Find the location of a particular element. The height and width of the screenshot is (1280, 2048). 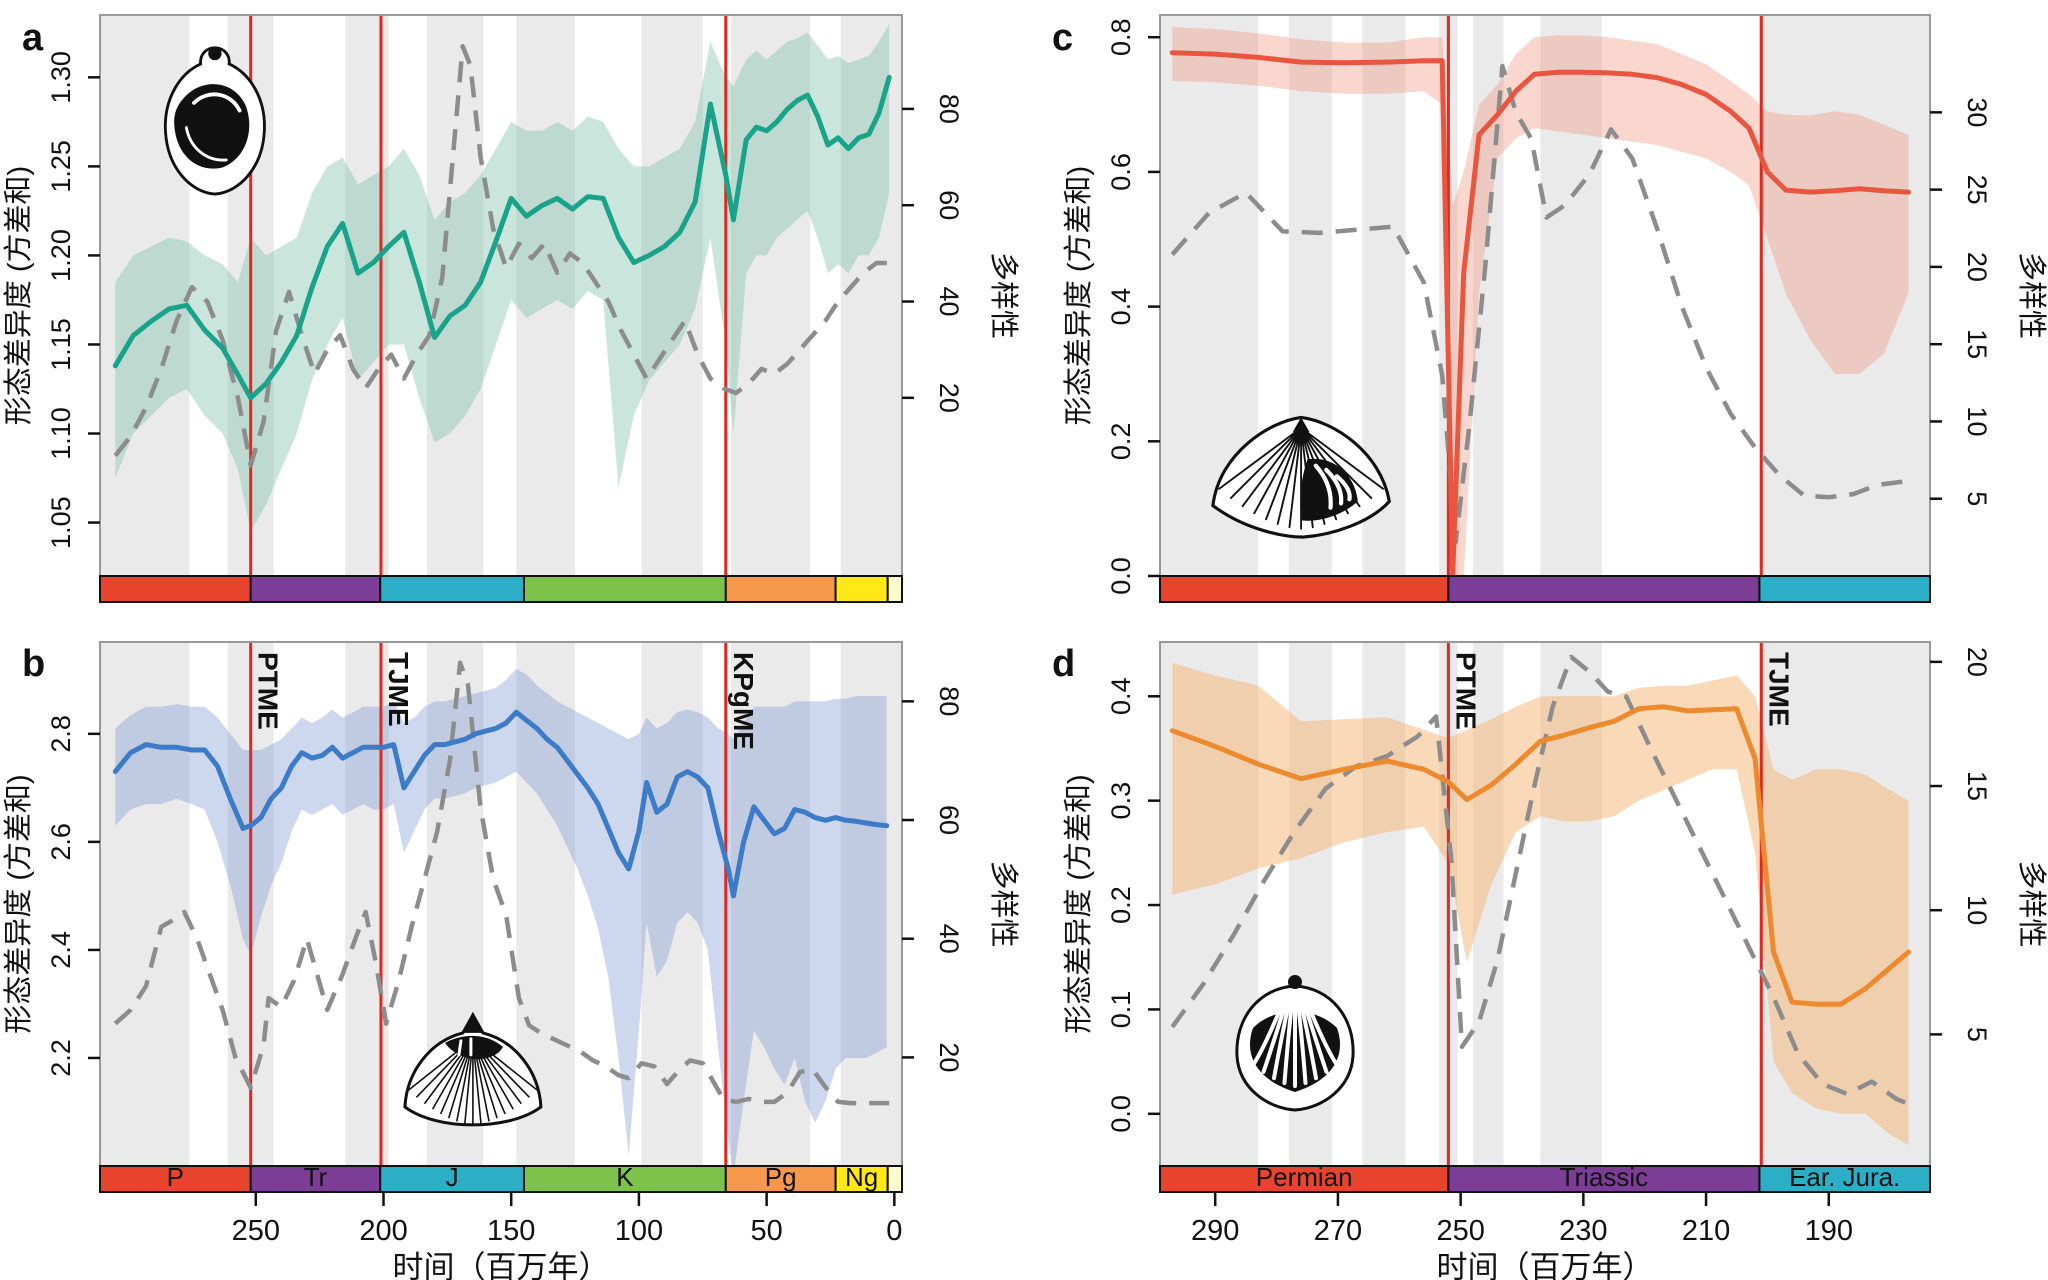

right-axis: 5 10 15 20 25 30 多样性 is located at coordinates (1989, 301).